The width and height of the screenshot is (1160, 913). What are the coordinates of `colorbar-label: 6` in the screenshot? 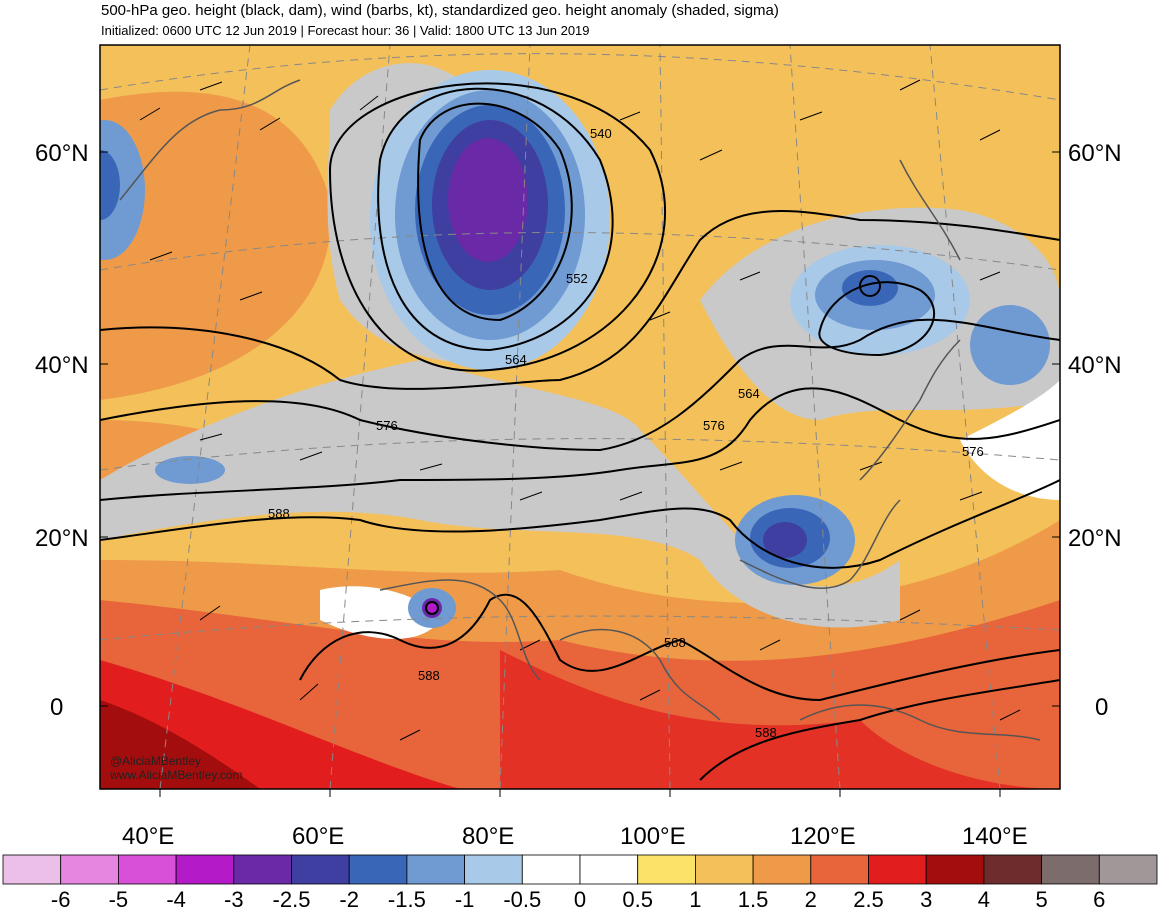 It's located at (1099, 899).